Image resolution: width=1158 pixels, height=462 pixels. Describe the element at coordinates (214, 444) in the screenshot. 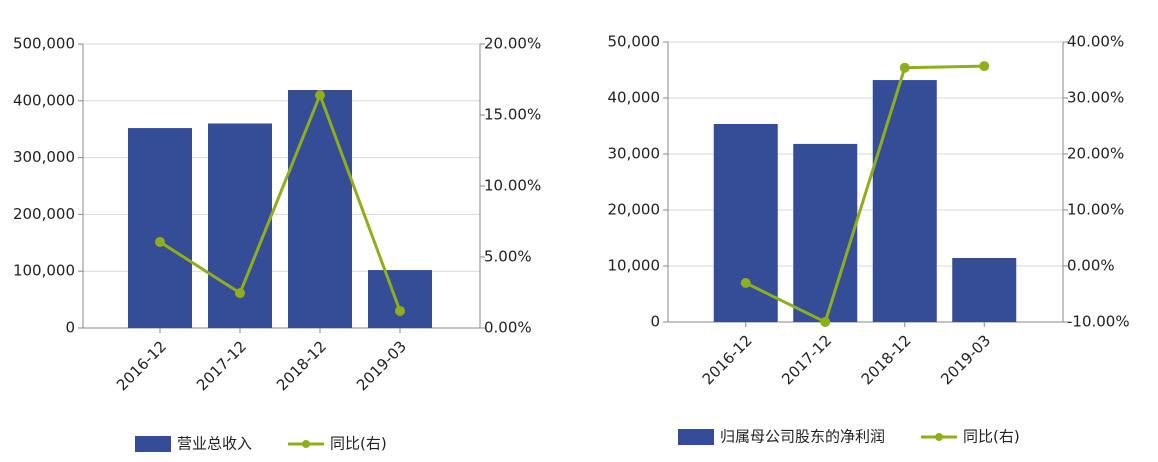

I see `legend-label: 营业总收入` at that location.